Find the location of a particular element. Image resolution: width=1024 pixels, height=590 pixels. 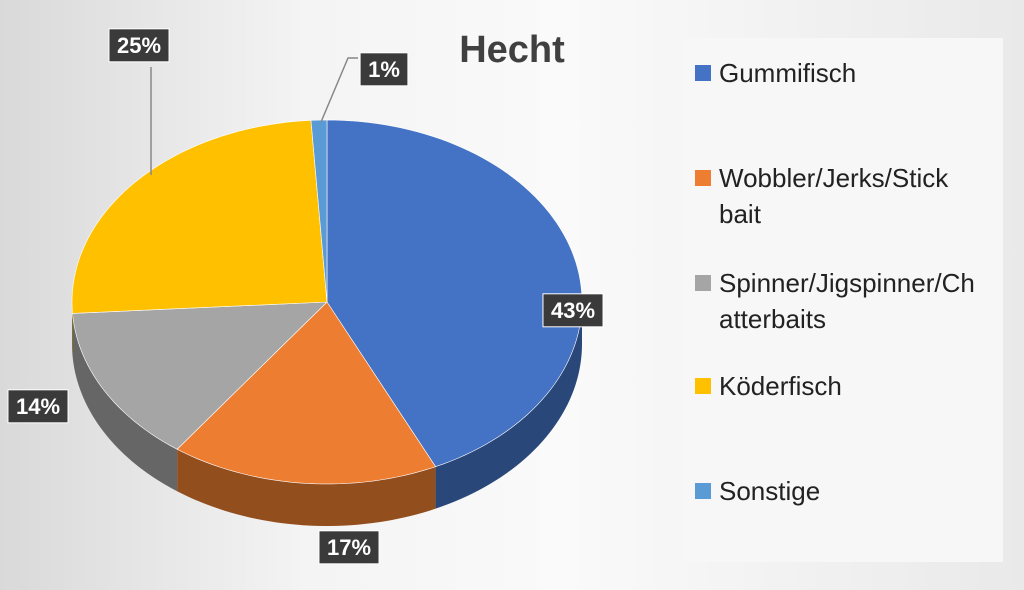

legend-item: Wobbler/Jerks/Stick bait is located at coordinates (840, 196).